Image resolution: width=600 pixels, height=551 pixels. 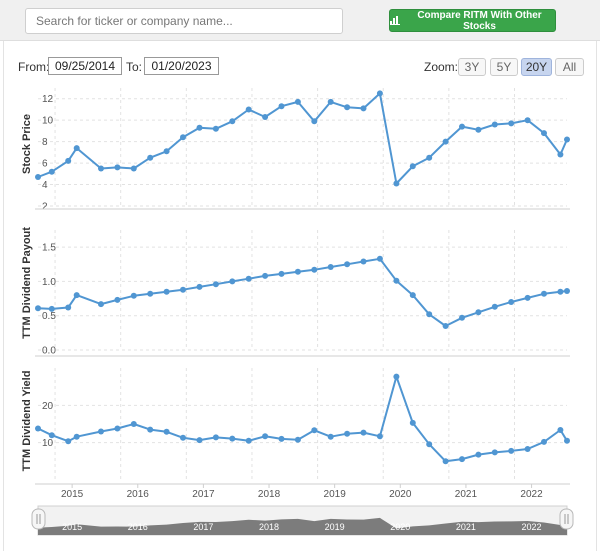 I want to click on zoom-all-button: All, so click(x=569, y=67).